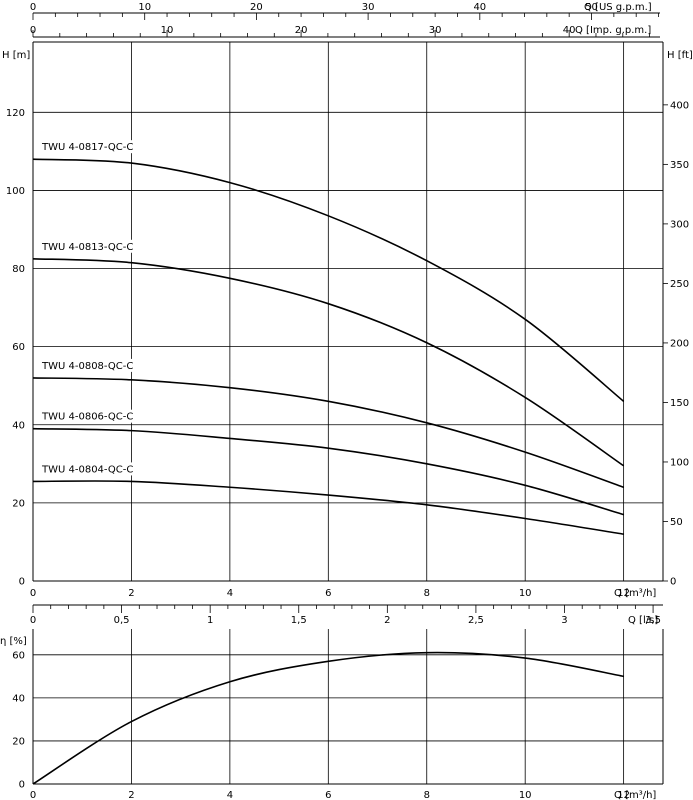  Describe the element at coordinates (679, 284) in the screenshot. I see `ft-tick-label: 250` at that location.